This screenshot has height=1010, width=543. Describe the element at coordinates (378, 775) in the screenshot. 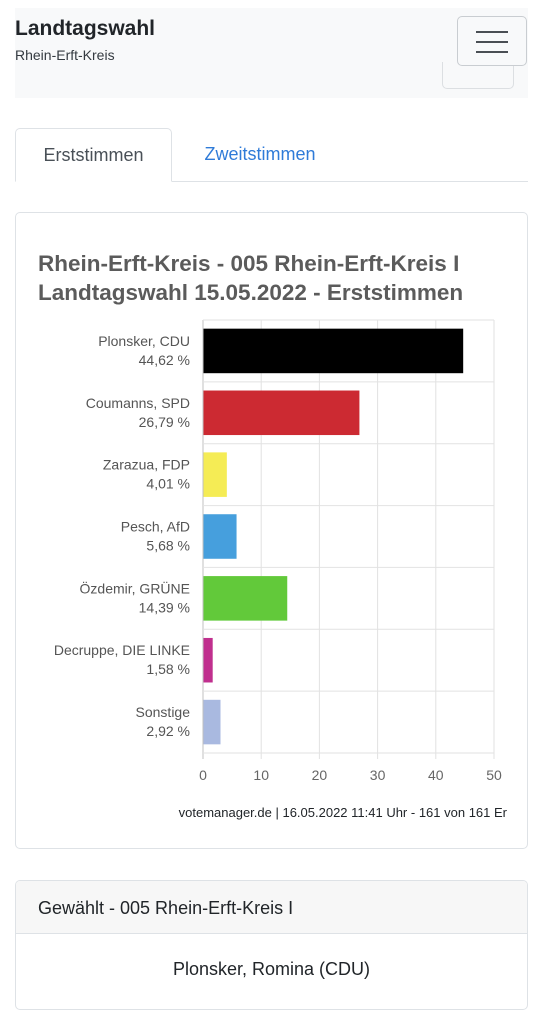

I see `x-tick-label: 30` at that location.